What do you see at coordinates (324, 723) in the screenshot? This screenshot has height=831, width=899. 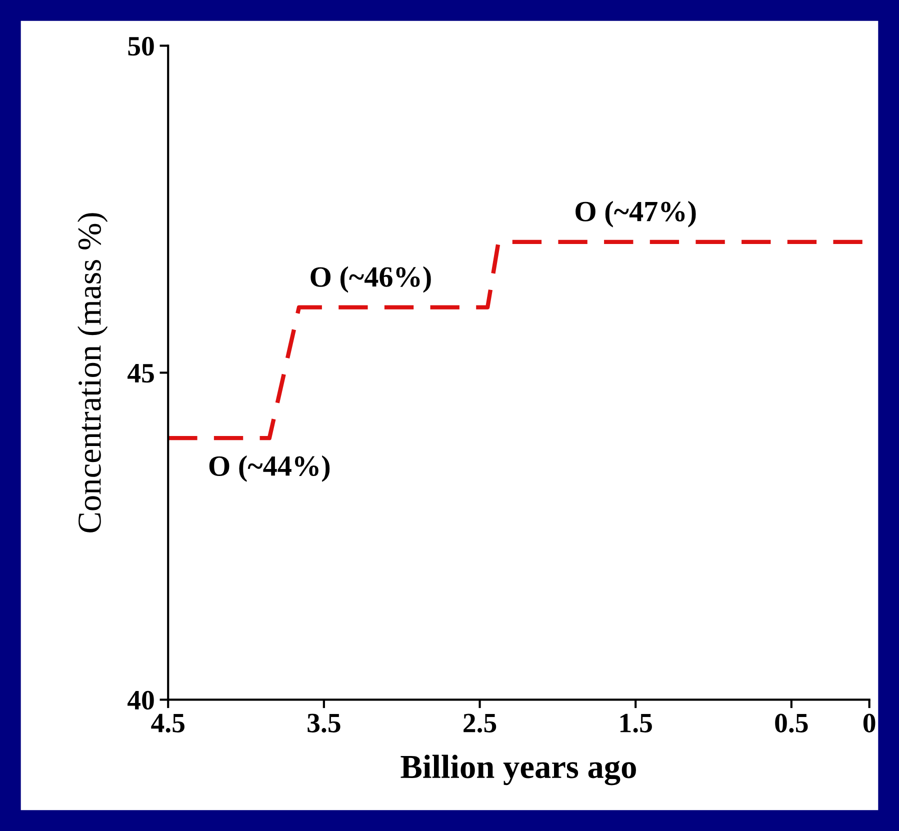 I see `x-tick-label: 3.5` at bounding box center [324, 723].